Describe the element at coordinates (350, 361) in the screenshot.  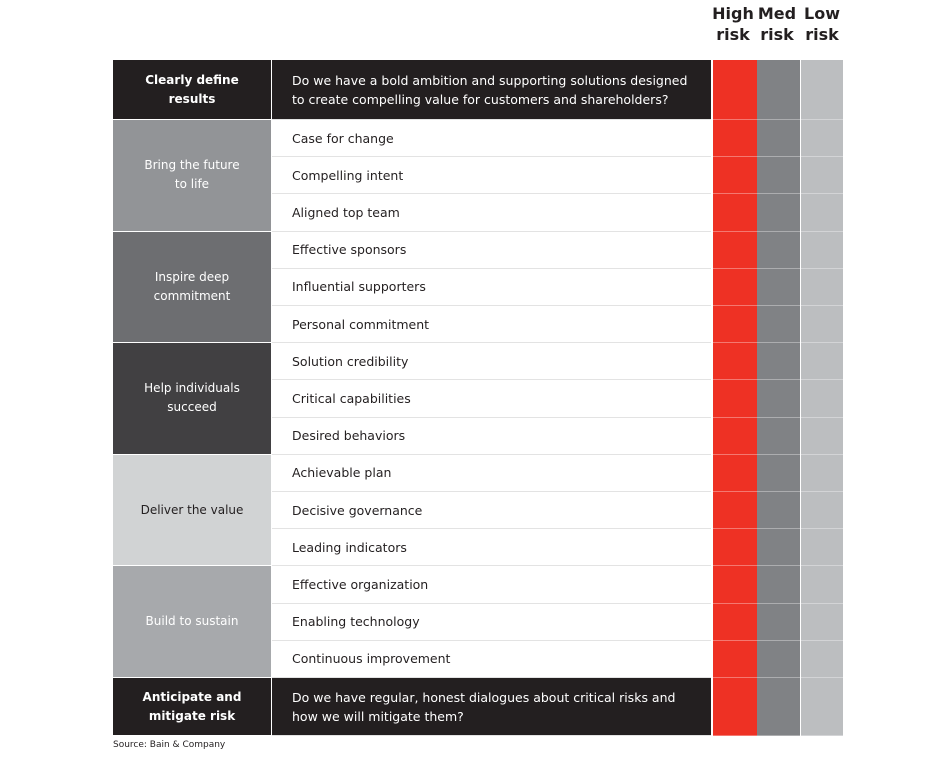
I see `criterion-row-text: Solution credibility` at that location.